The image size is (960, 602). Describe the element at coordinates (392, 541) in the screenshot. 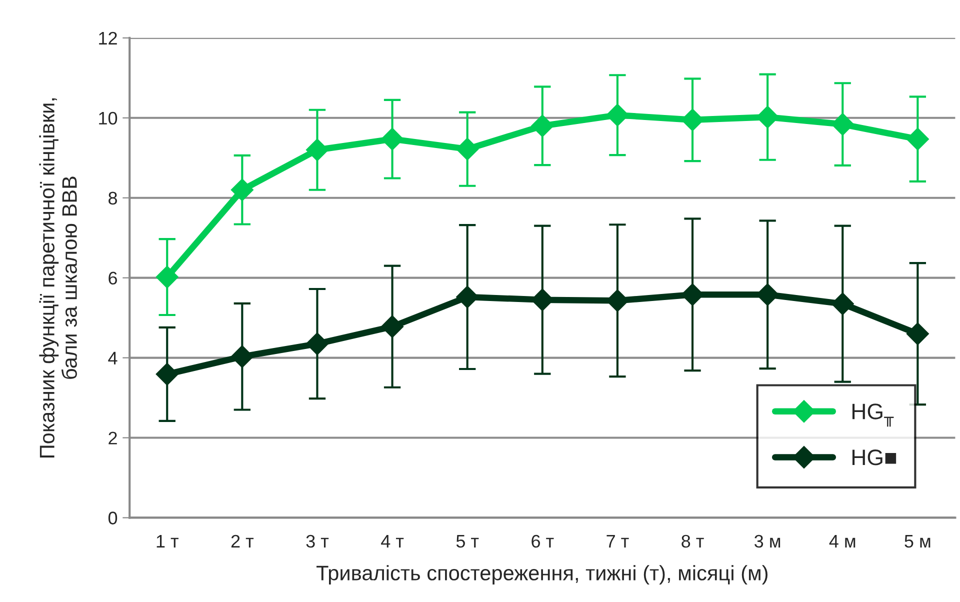

I see `x-tick-label: 4 т` at that location.